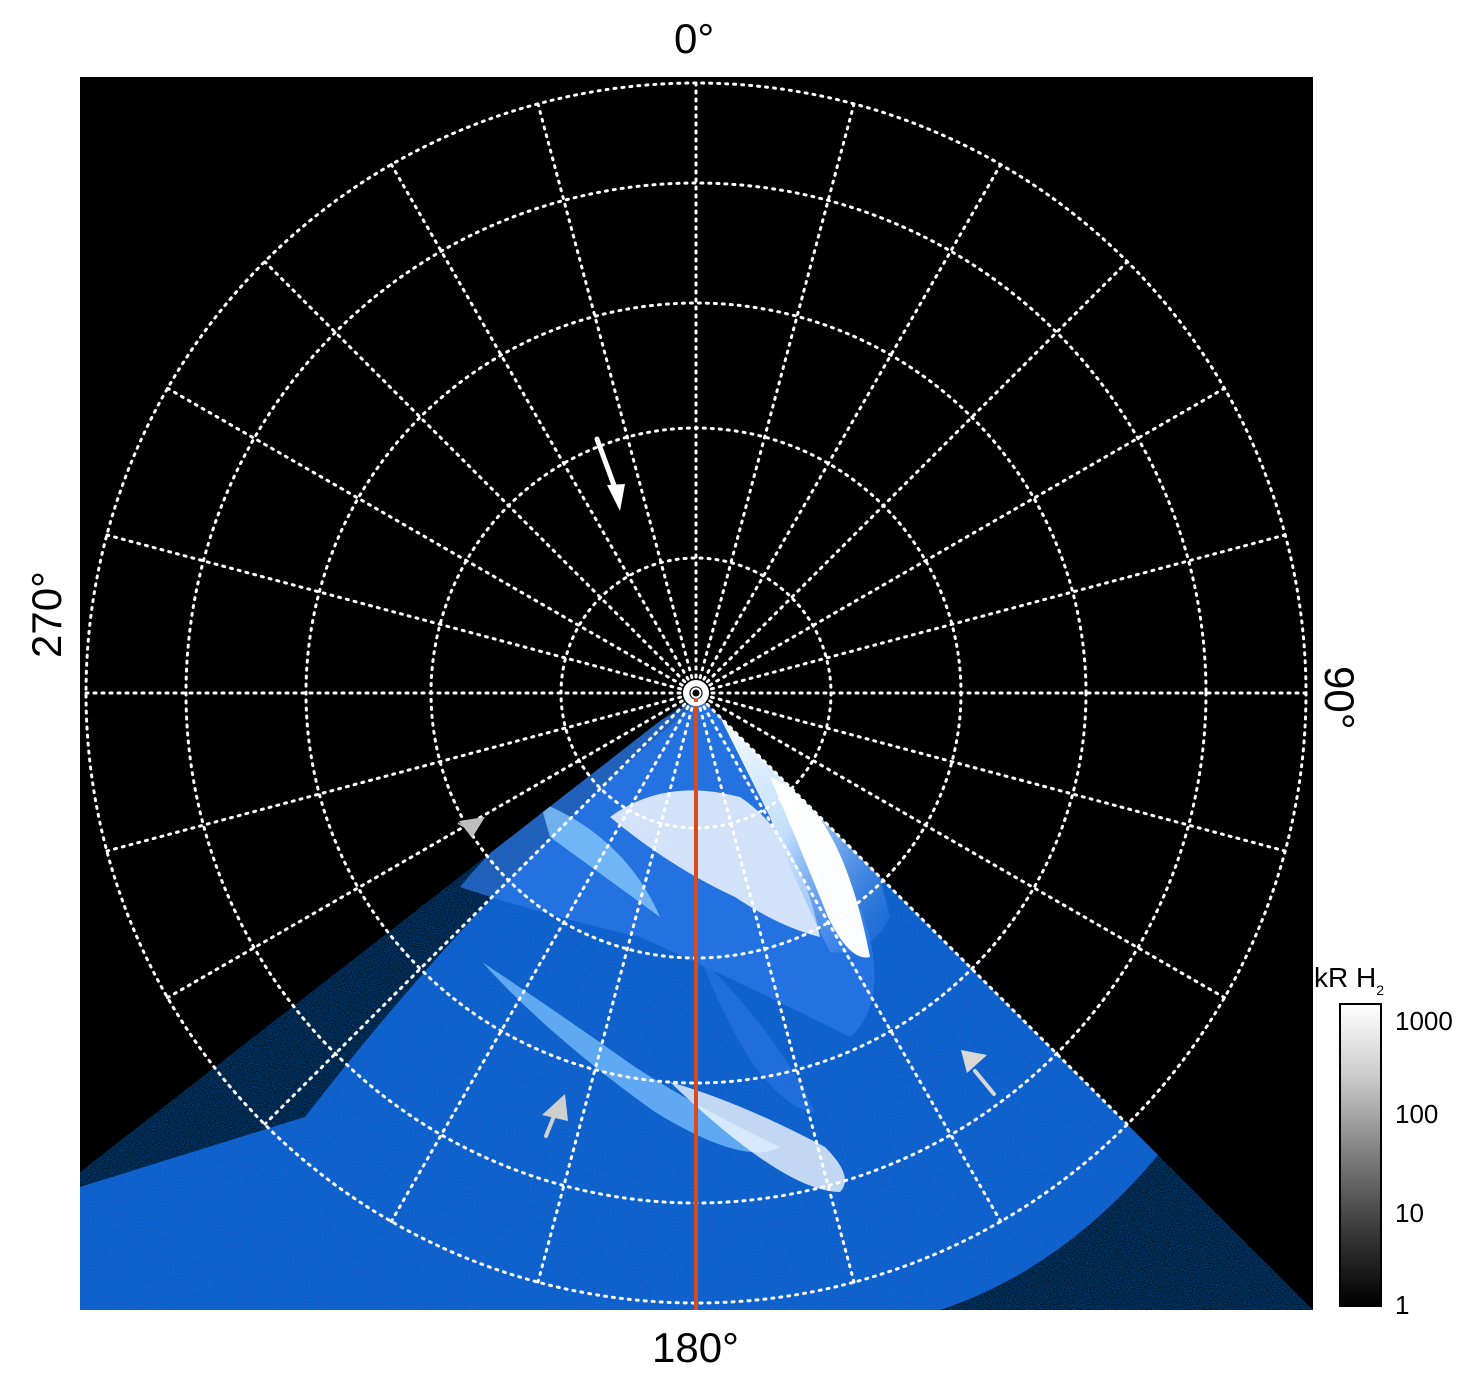 The width and height of the screenshot is (1481, 1386). What do you see at coordinates (1402, 1305) in the screenshot?
I see `colorbar-tick-1: 1` at bounding box center [1402, 1305].